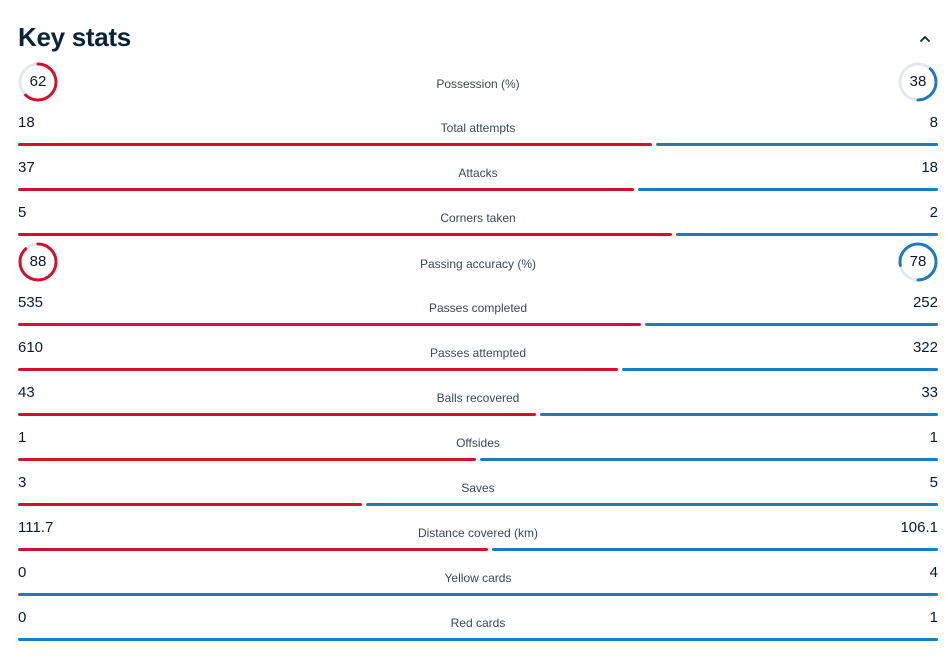 Image resolution: width=949 pixels, height=665 pixels. I want to click on home-value: 18, so click(26, 122).